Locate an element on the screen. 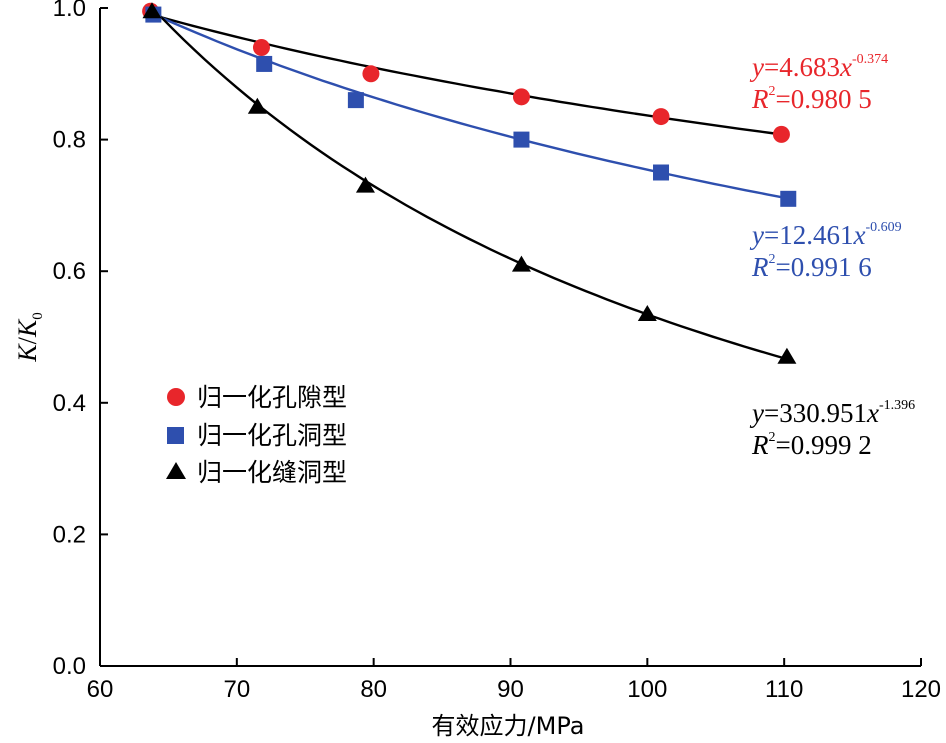 This screenshot has height=743, width=946. legend-marker-square is located at coordinates (175, 435).